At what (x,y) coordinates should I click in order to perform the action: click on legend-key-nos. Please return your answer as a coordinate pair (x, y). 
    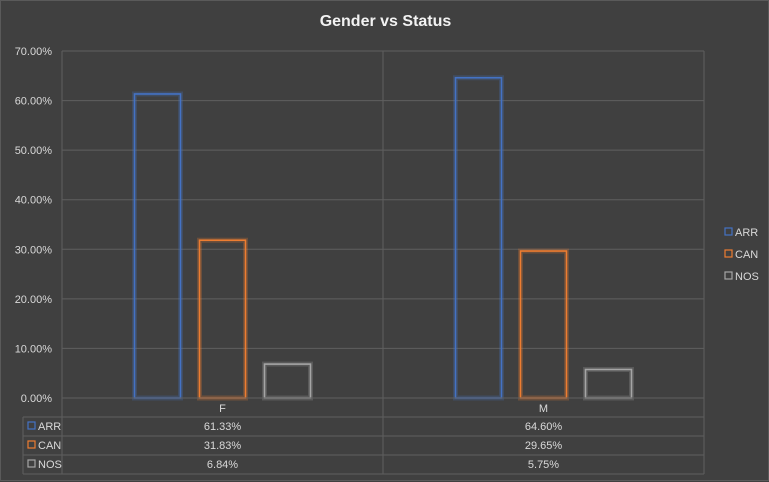
    Looking at the image, I should click on (728, 275).